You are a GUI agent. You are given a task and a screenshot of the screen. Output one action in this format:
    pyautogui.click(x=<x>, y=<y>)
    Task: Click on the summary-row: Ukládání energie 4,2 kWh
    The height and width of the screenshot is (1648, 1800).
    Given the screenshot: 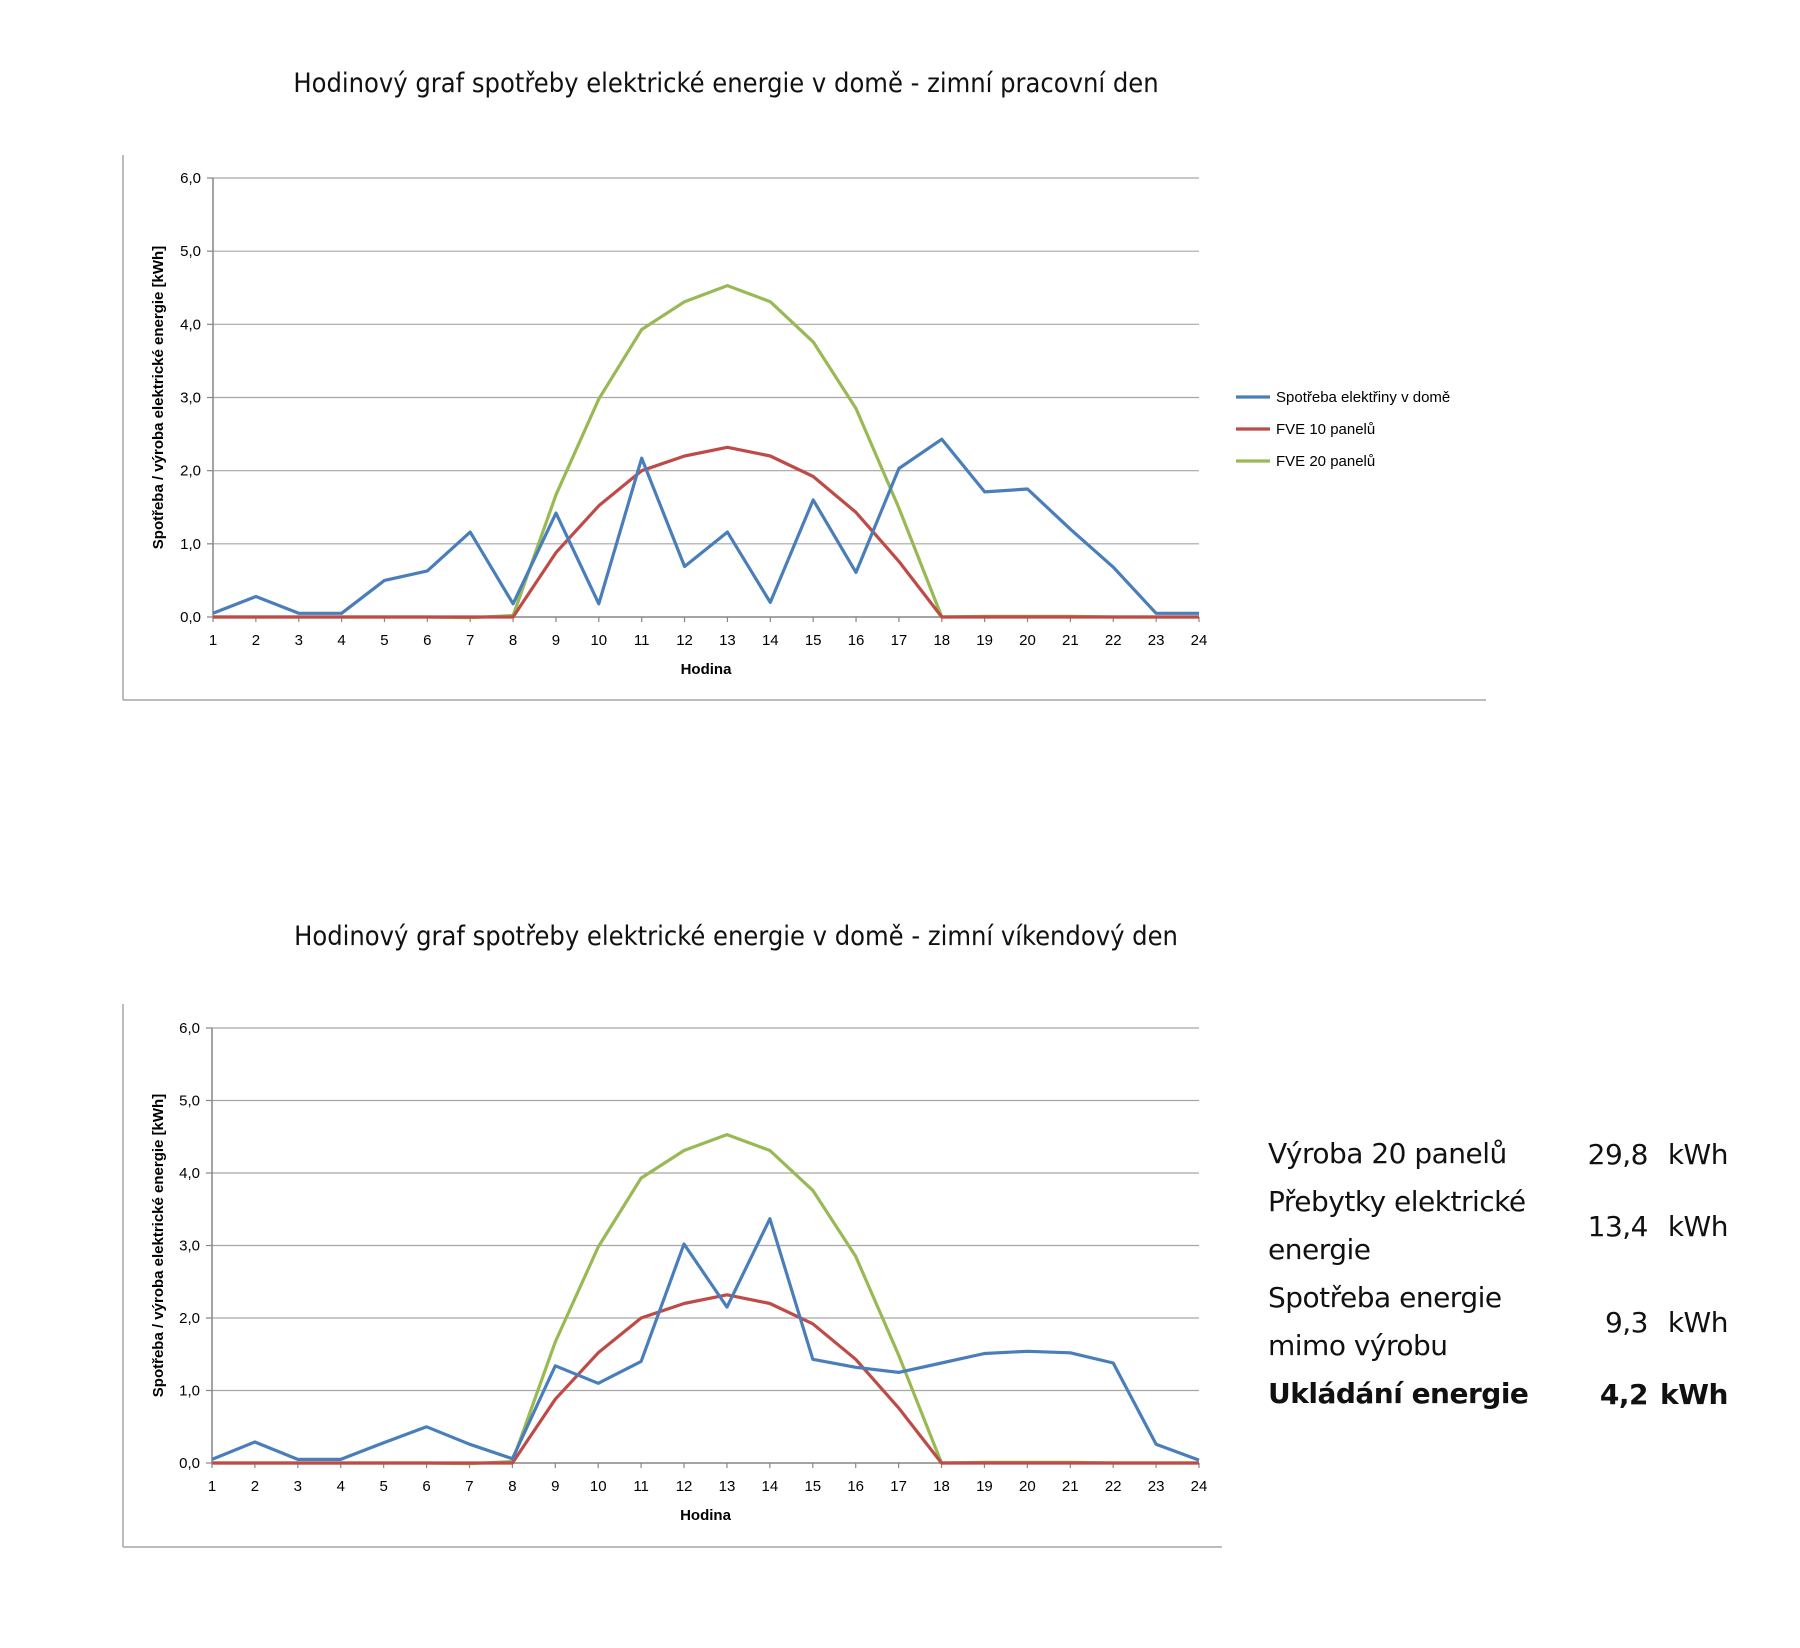 What is the action you would take?
    pyautogui.click(x=1503, y=1394)
    